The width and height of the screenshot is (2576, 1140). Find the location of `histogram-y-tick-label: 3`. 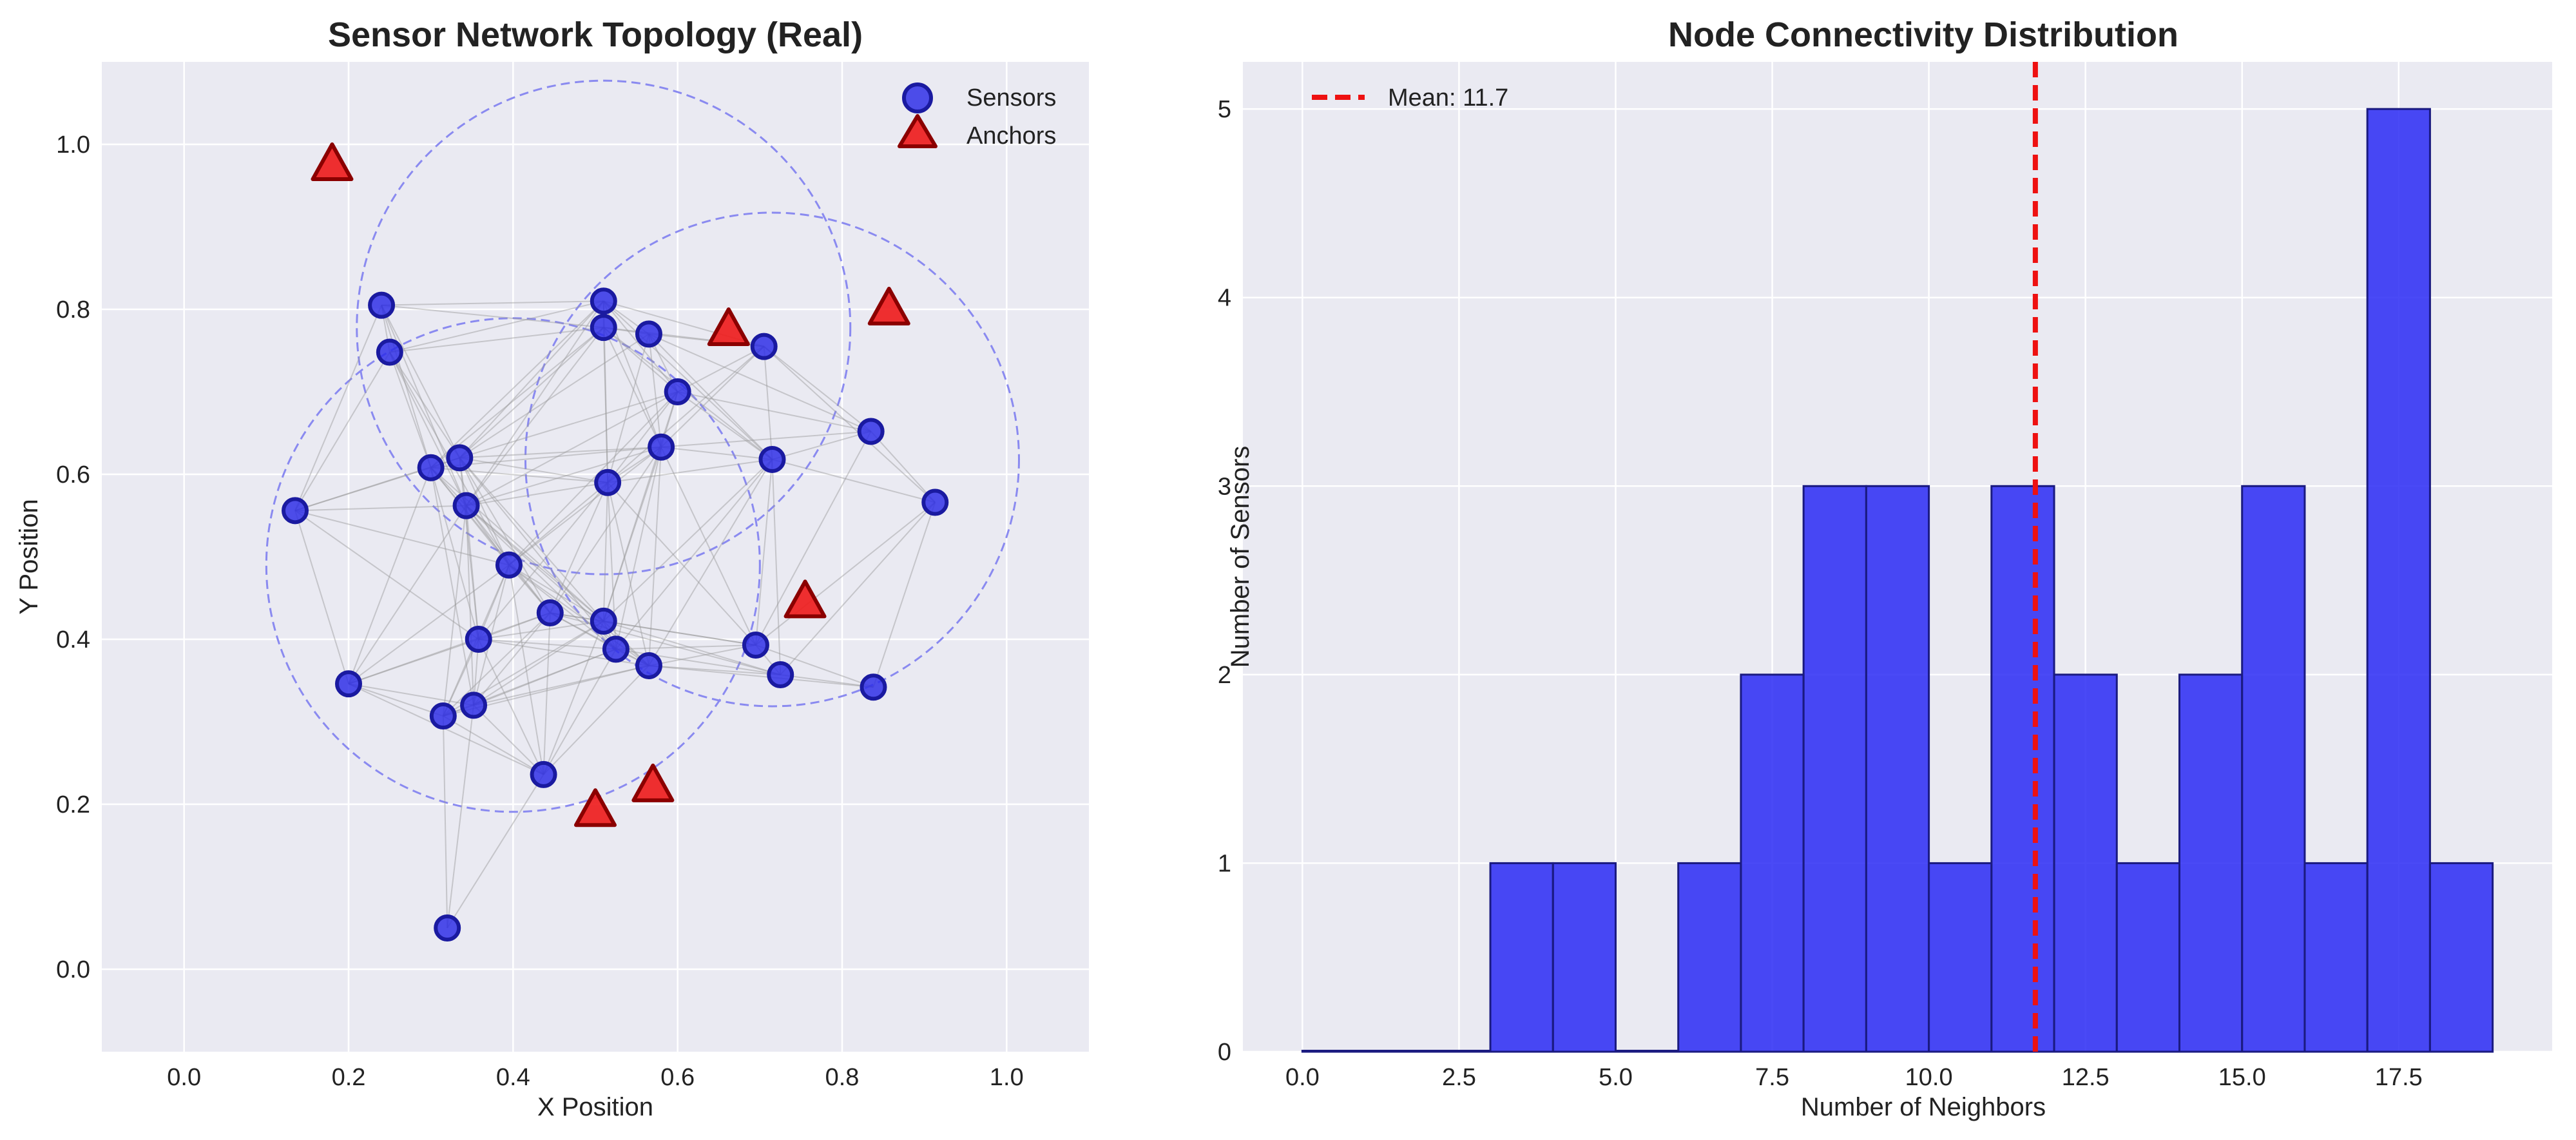

histogram-y-tick-label: 3 is located at coordinates (1224, 487).